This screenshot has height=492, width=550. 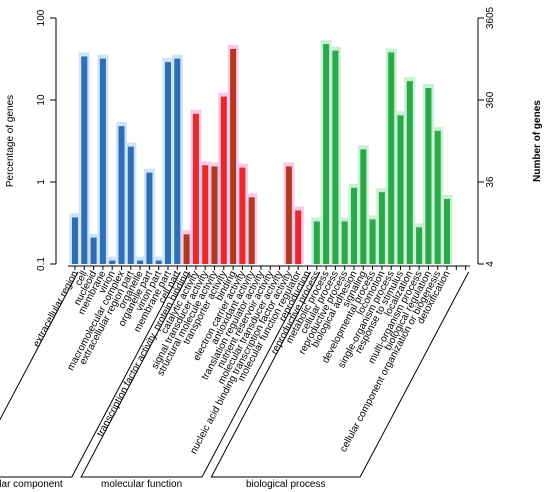 I want to click on group-bracket, so click(x=90, y=374).